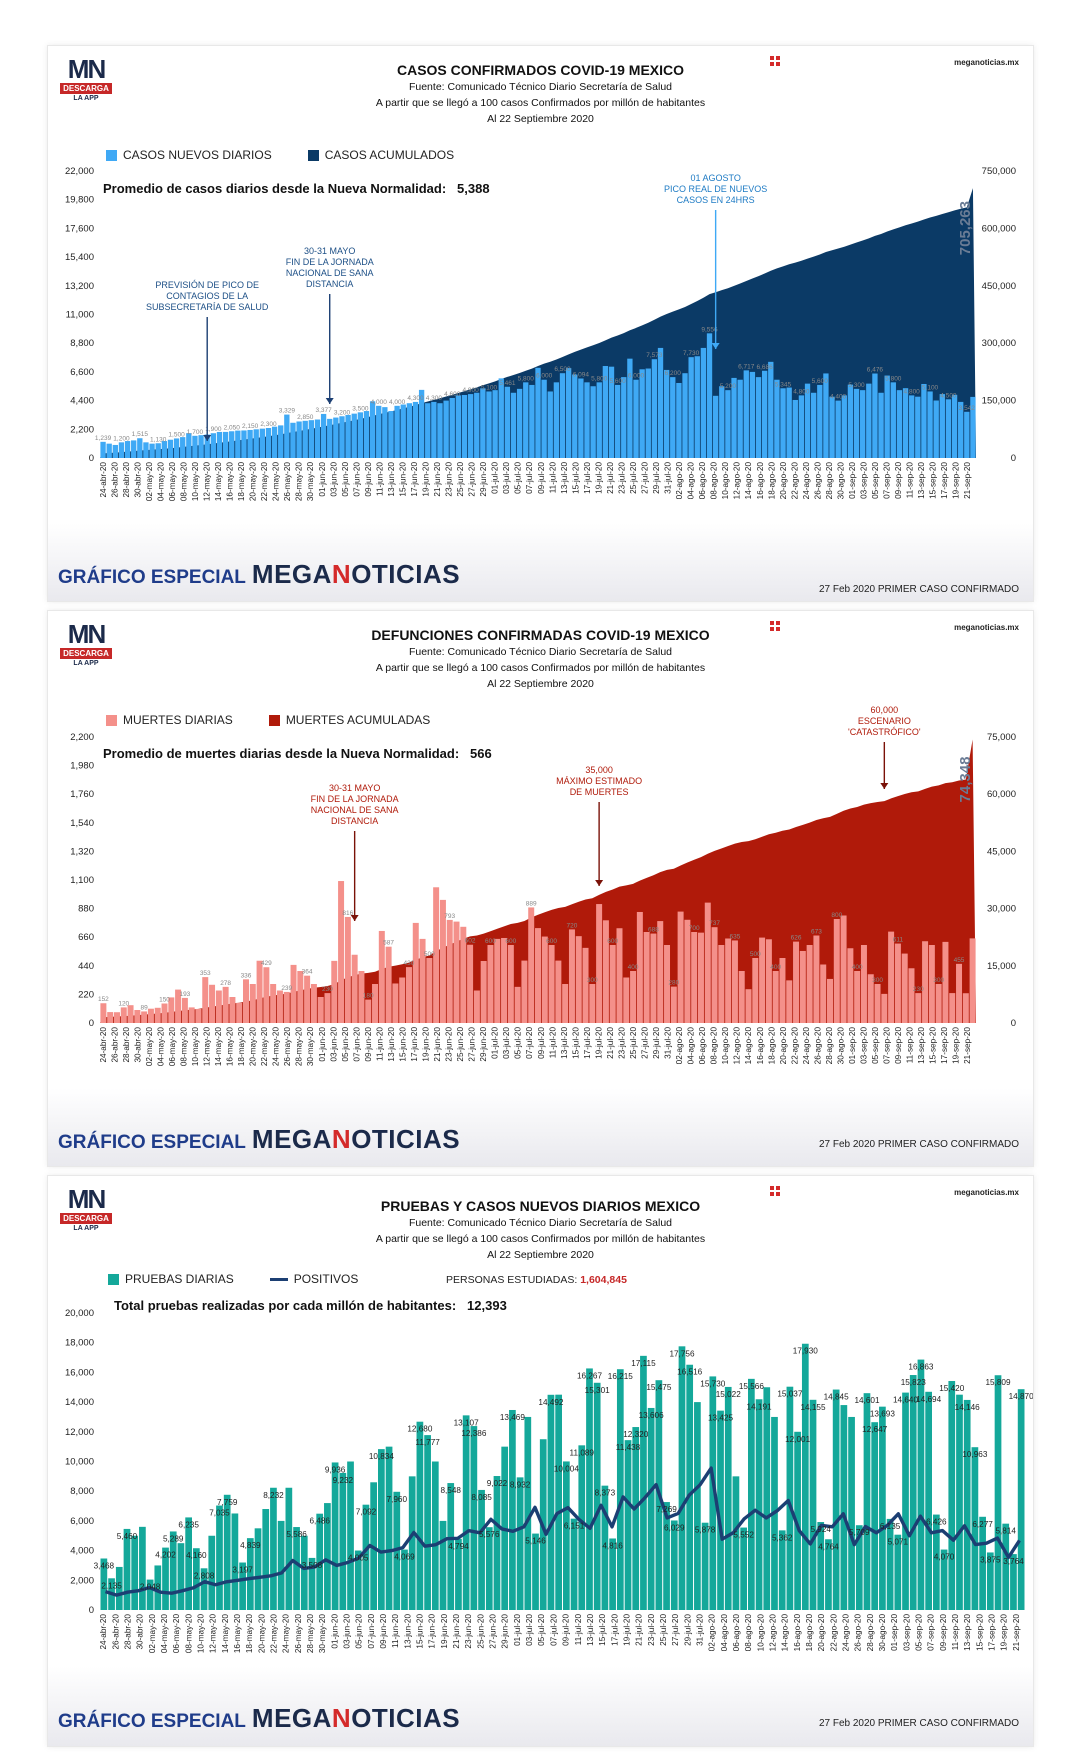 This screenshot has width=1080, height=1757. I want to click on bar-value-label: 7,759, so click(227, 1502).